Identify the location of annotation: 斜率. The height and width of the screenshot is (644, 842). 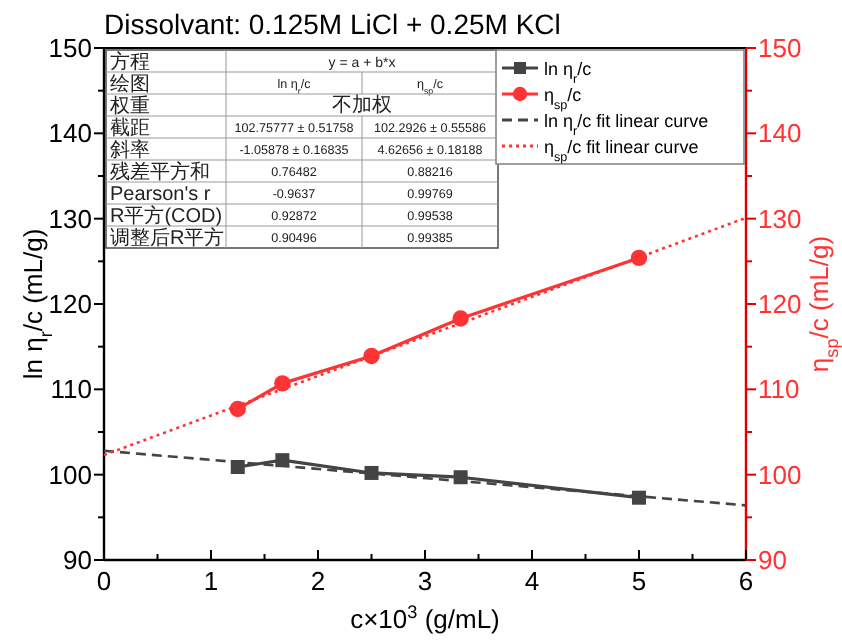
(130, 150).